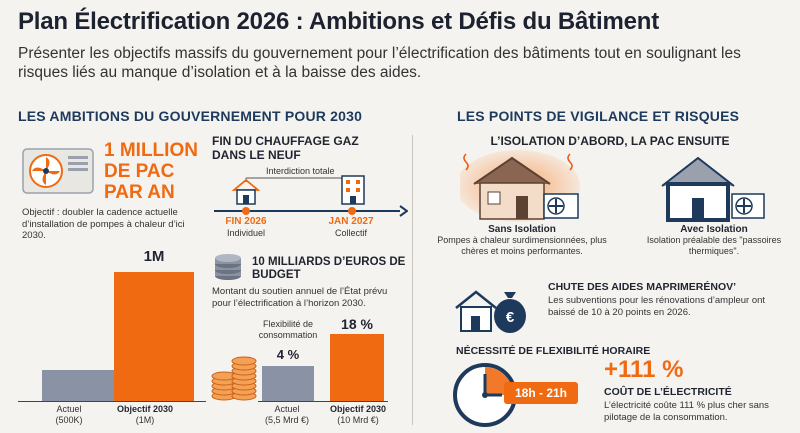  I want to click on pac-axis, so click(112, 401).